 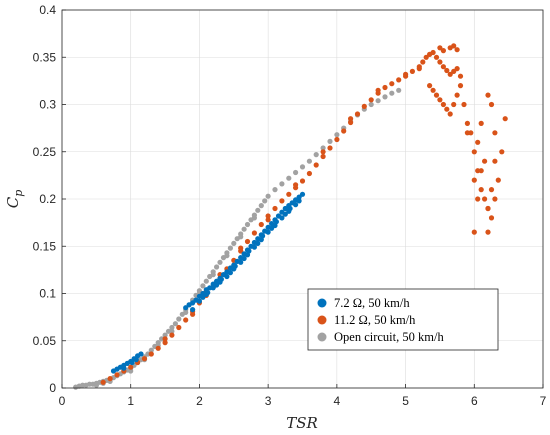 What do you see at coordinates (372, 303) in the screenshot?
I see `legend-label-0: 7.2 Ω, 50 km/h` at bounding box center [372, 303].